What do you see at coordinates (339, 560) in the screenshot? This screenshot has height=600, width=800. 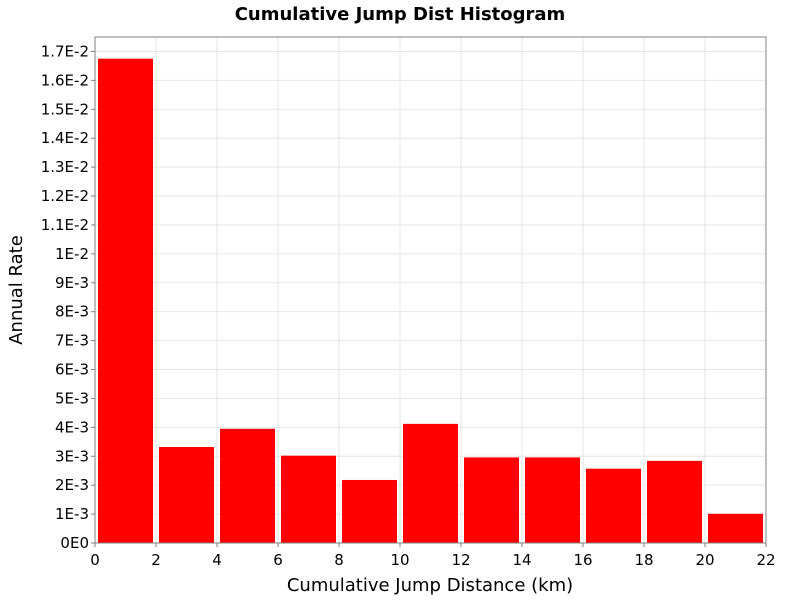 I see `x-tick-label: 8` at bounding box center [339, 560].